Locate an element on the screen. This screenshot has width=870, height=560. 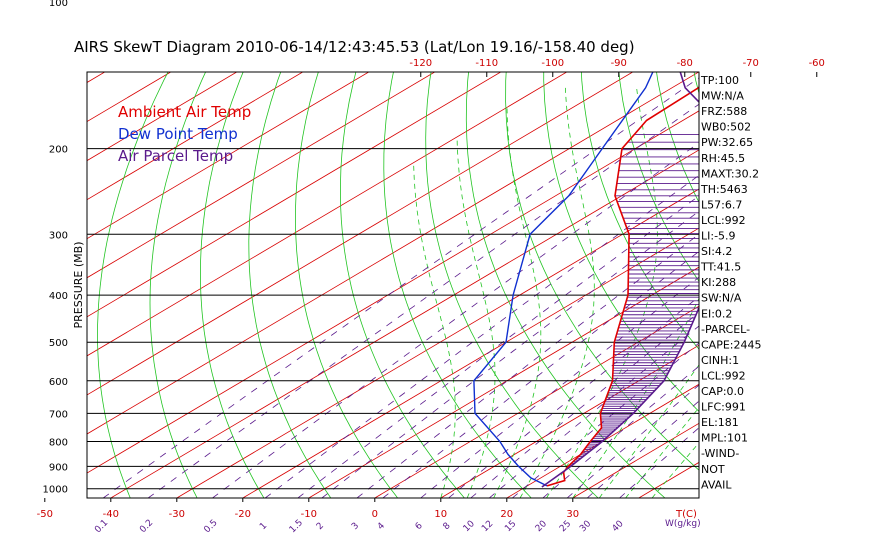
bottom-temp-tick-label: 30 is located at coordinates (572, 514).